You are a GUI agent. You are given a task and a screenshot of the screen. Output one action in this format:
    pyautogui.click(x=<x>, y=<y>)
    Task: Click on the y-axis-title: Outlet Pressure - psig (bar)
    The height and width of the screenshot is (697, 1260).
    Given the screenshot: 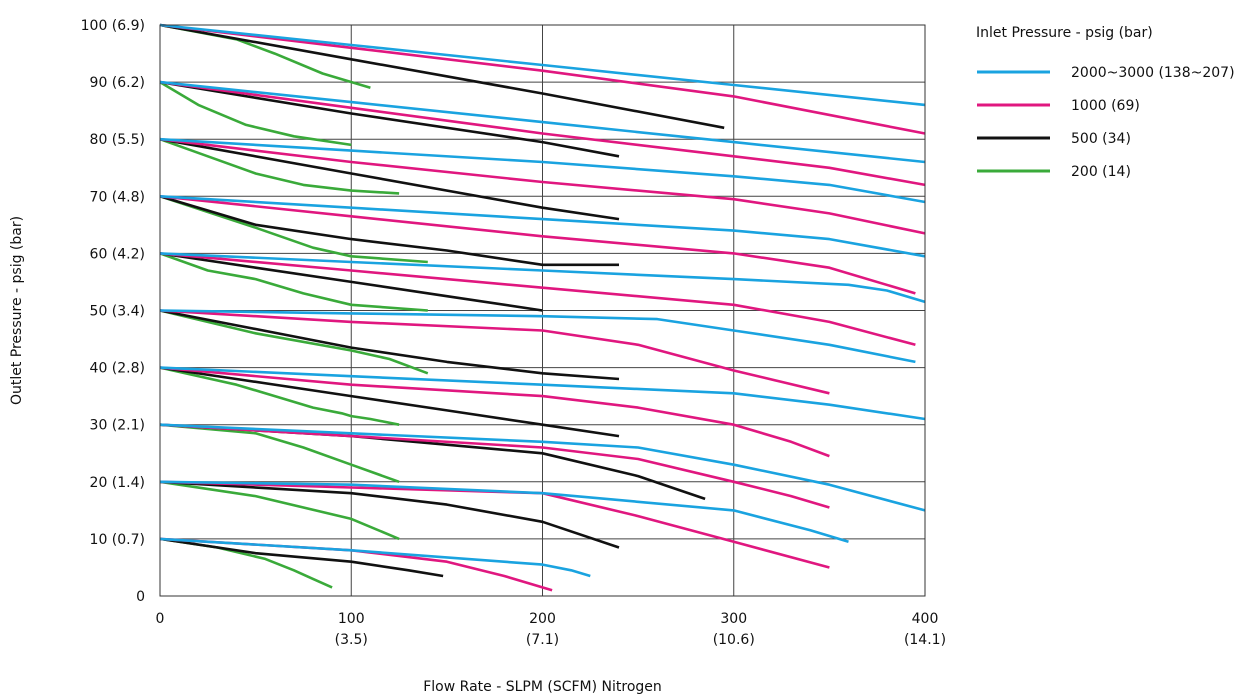 What is the action you would take?
    pyautogui.click(x=17, y=310)
    